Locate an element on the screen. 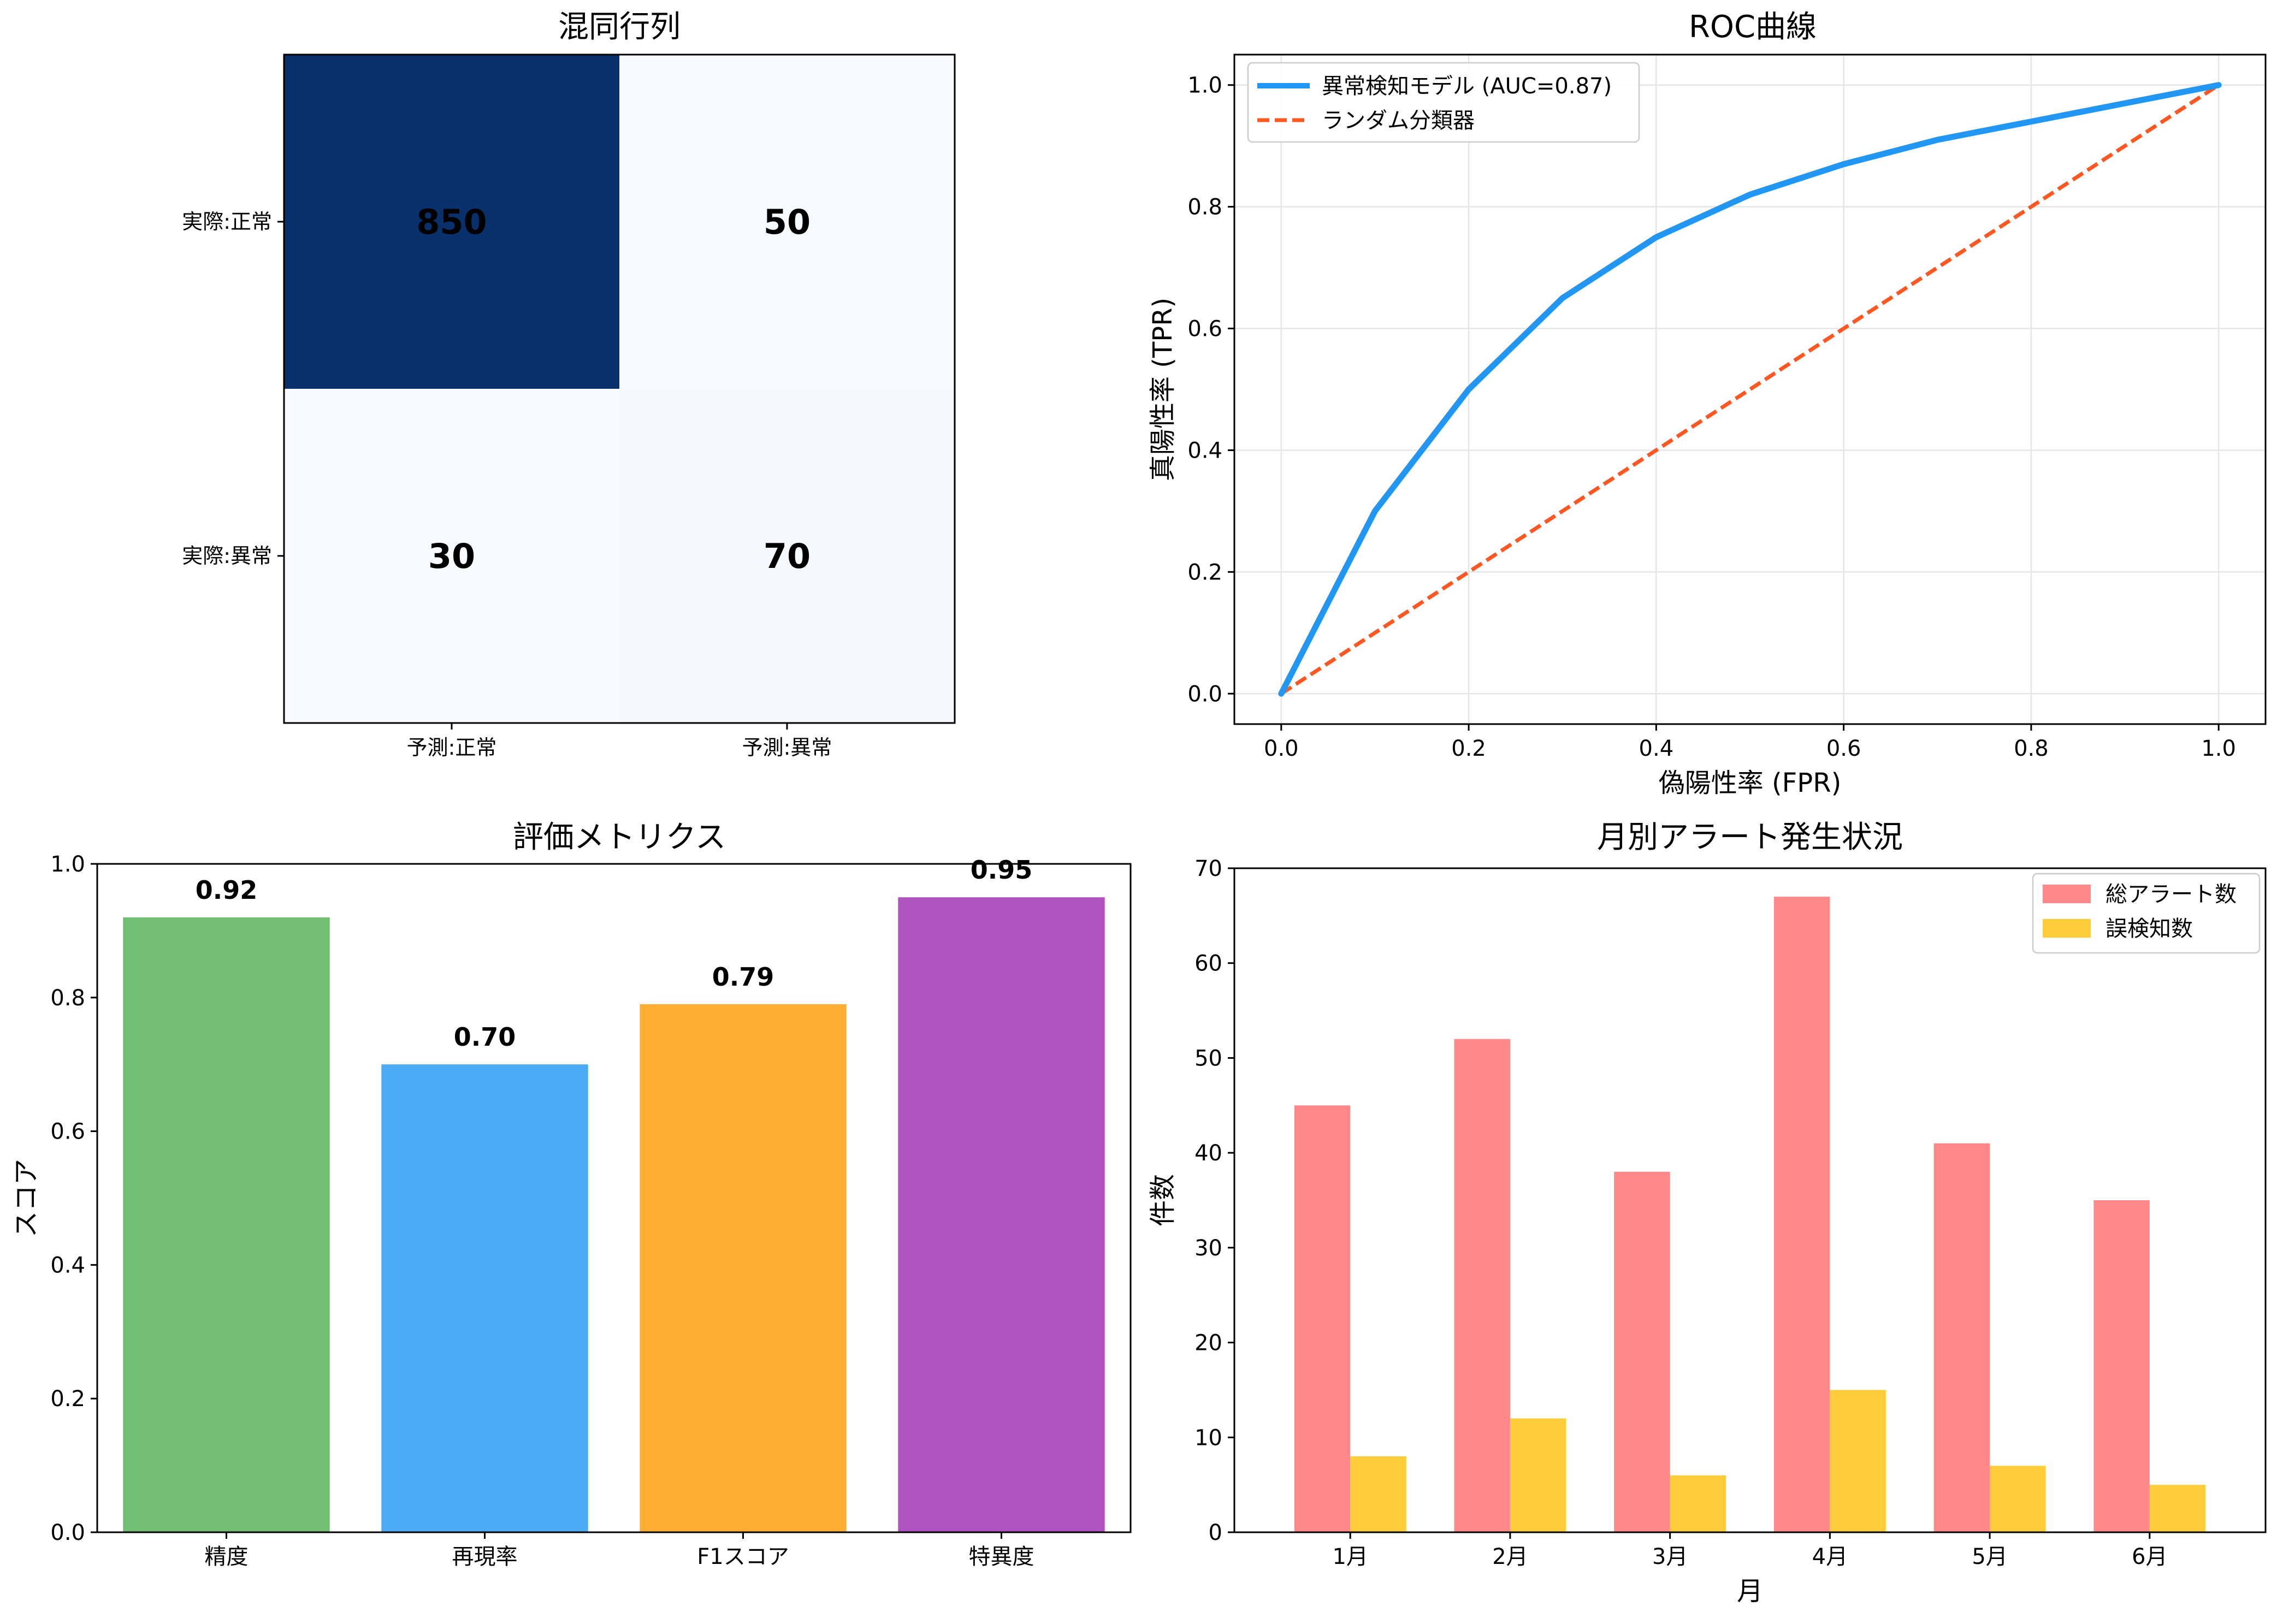 The image size is (2277, 1624). confusion-matrix-frame is located at coordinates (619, 389).